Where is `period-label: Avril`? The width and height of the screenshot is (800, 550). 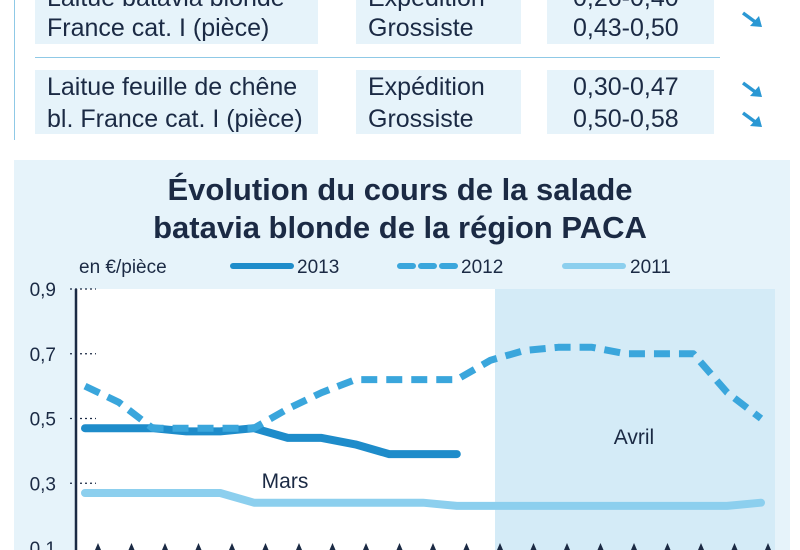
period-label: Avril is located at coordinates (634, 437).